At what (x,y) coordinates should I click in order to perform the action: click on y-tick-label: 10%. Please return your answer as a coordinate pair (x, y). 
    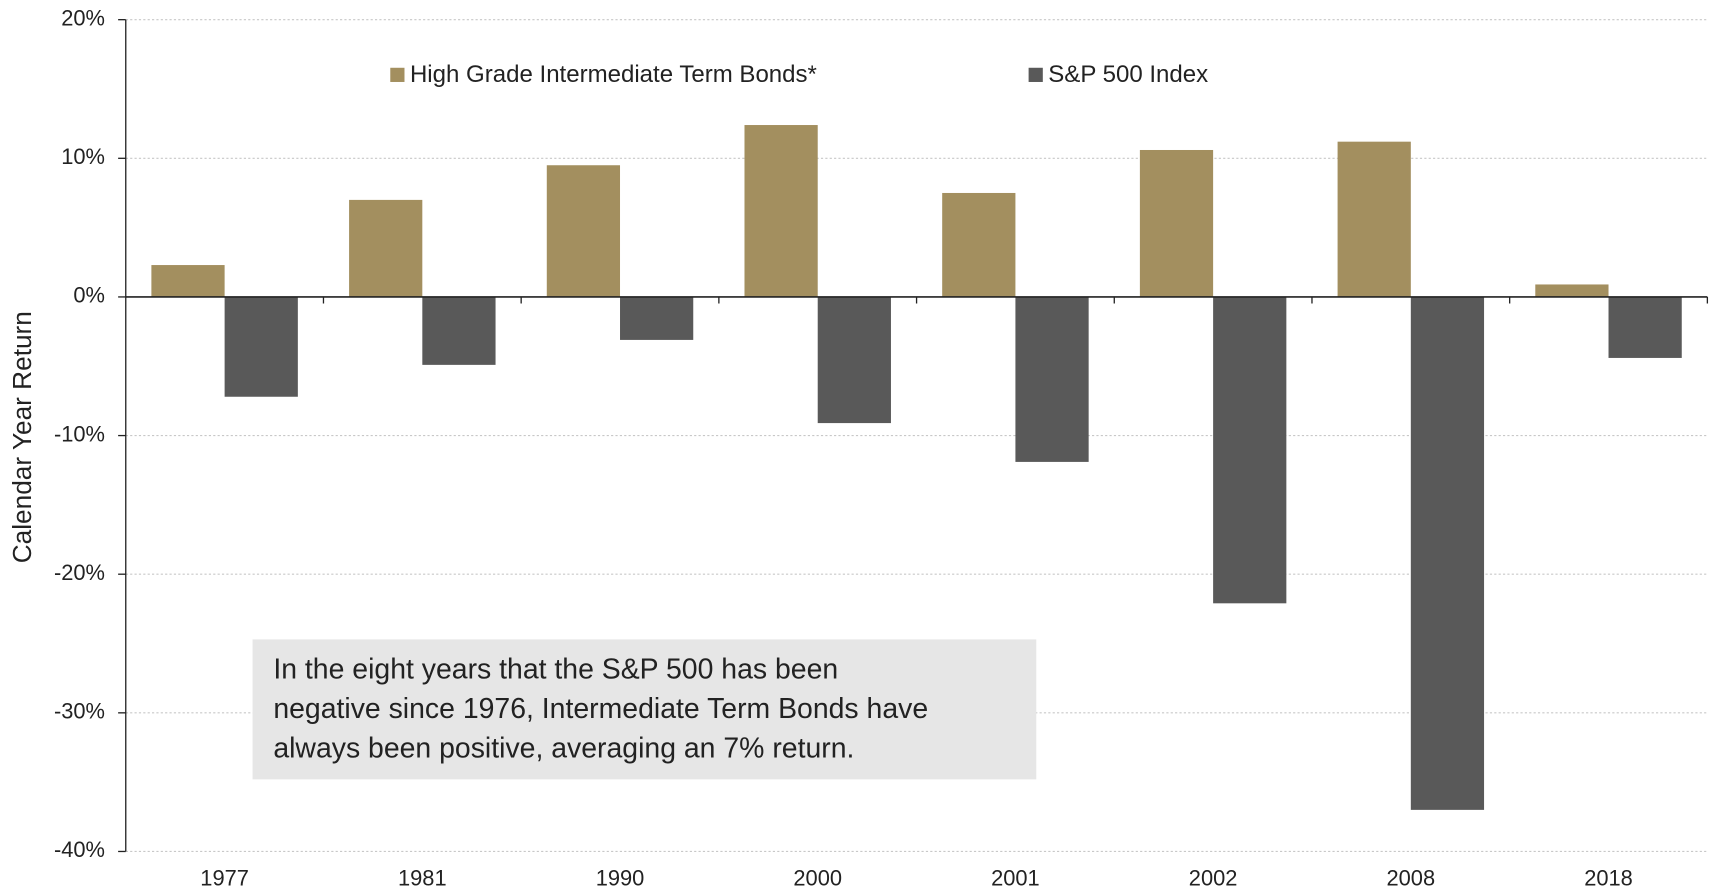
    Looking at the image, I should click on (83, 156).